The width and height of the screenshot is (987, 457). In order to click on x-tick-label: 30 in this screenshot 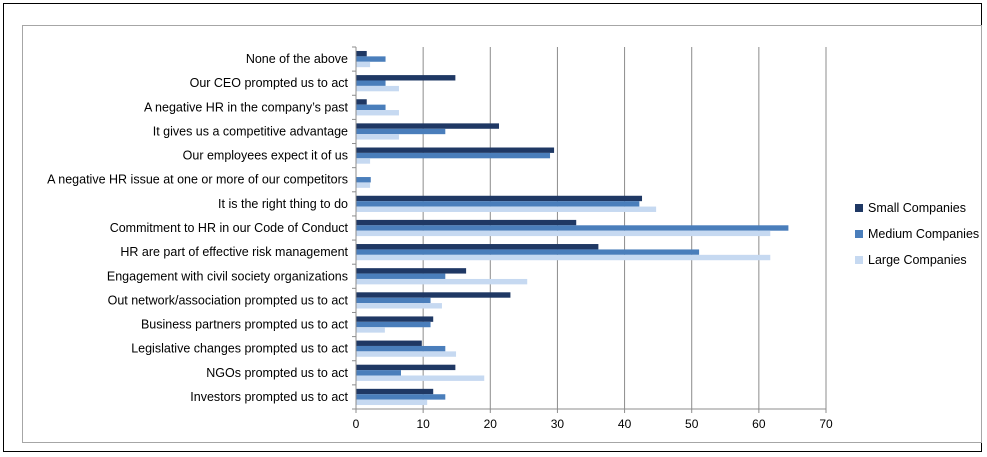, I will do `click(558, 424)`.